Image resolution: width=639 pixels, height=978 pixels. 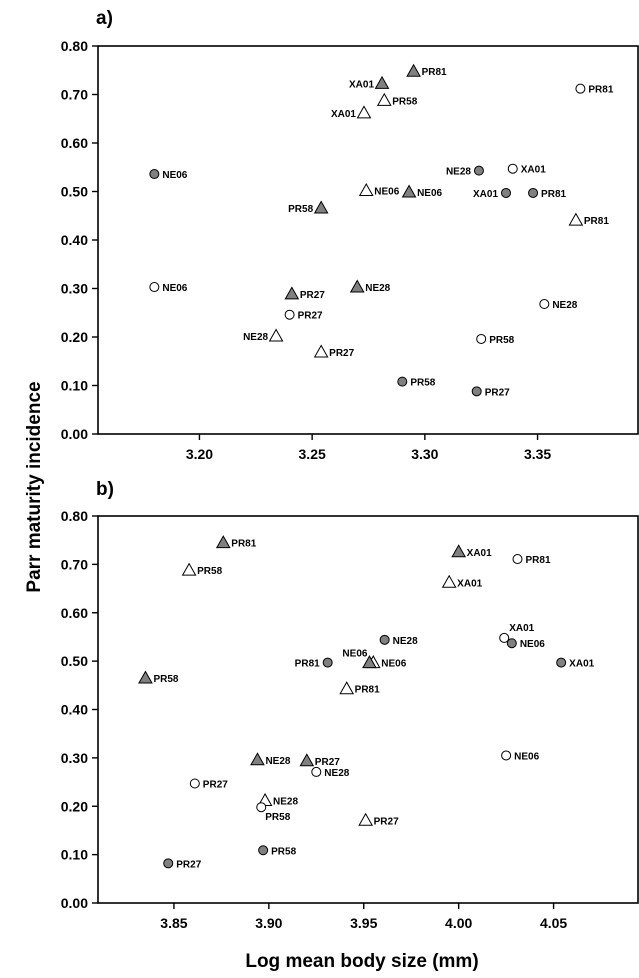 I want to click on panel-label: a), so click(x=104, y=18).